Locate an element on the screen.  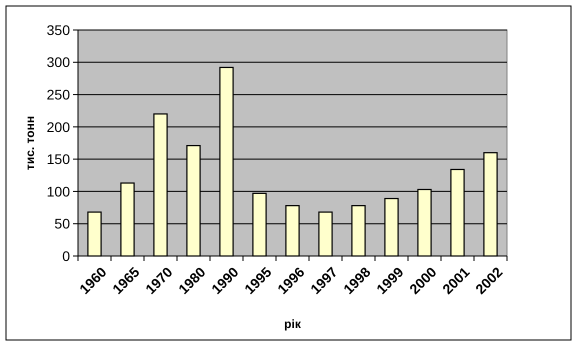
y-tick-label: 0 is located at coordinates (66, 256).